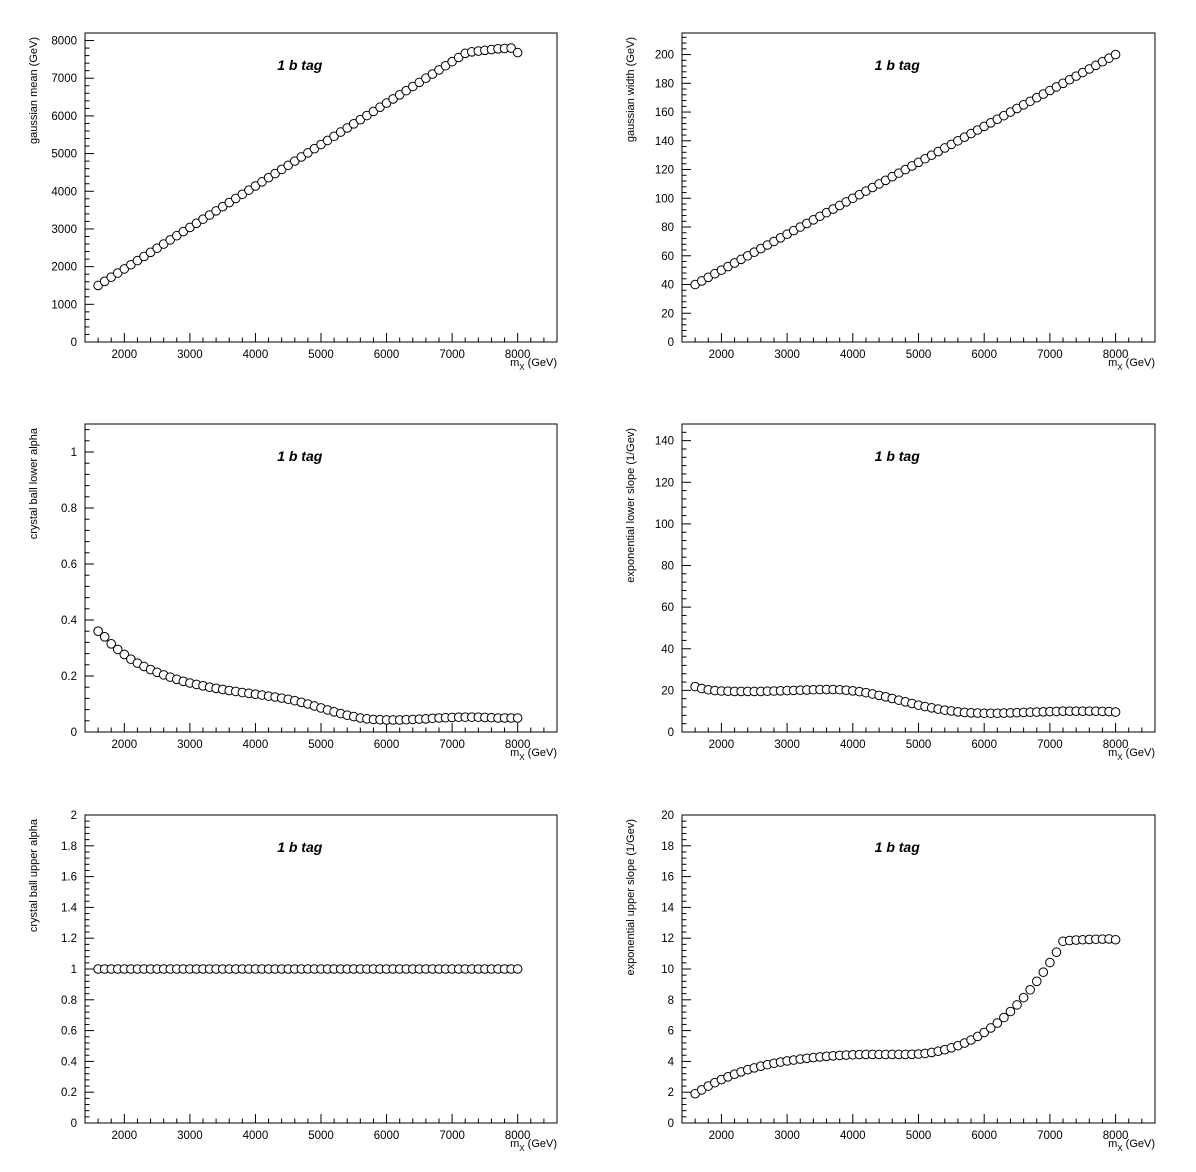 This screenshot has height=1172, width=1196. What do you see at coordinates (69, 939) in the screenshot?
I see `y-tick-label: 1.2` at bounding box center [69, 939].